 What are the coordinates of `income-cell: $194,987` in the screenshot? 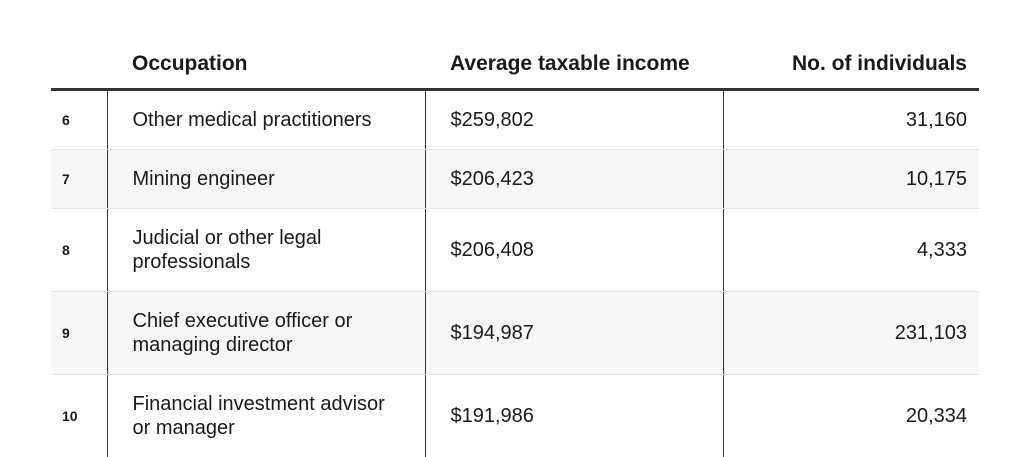 It's located at (574, 333).